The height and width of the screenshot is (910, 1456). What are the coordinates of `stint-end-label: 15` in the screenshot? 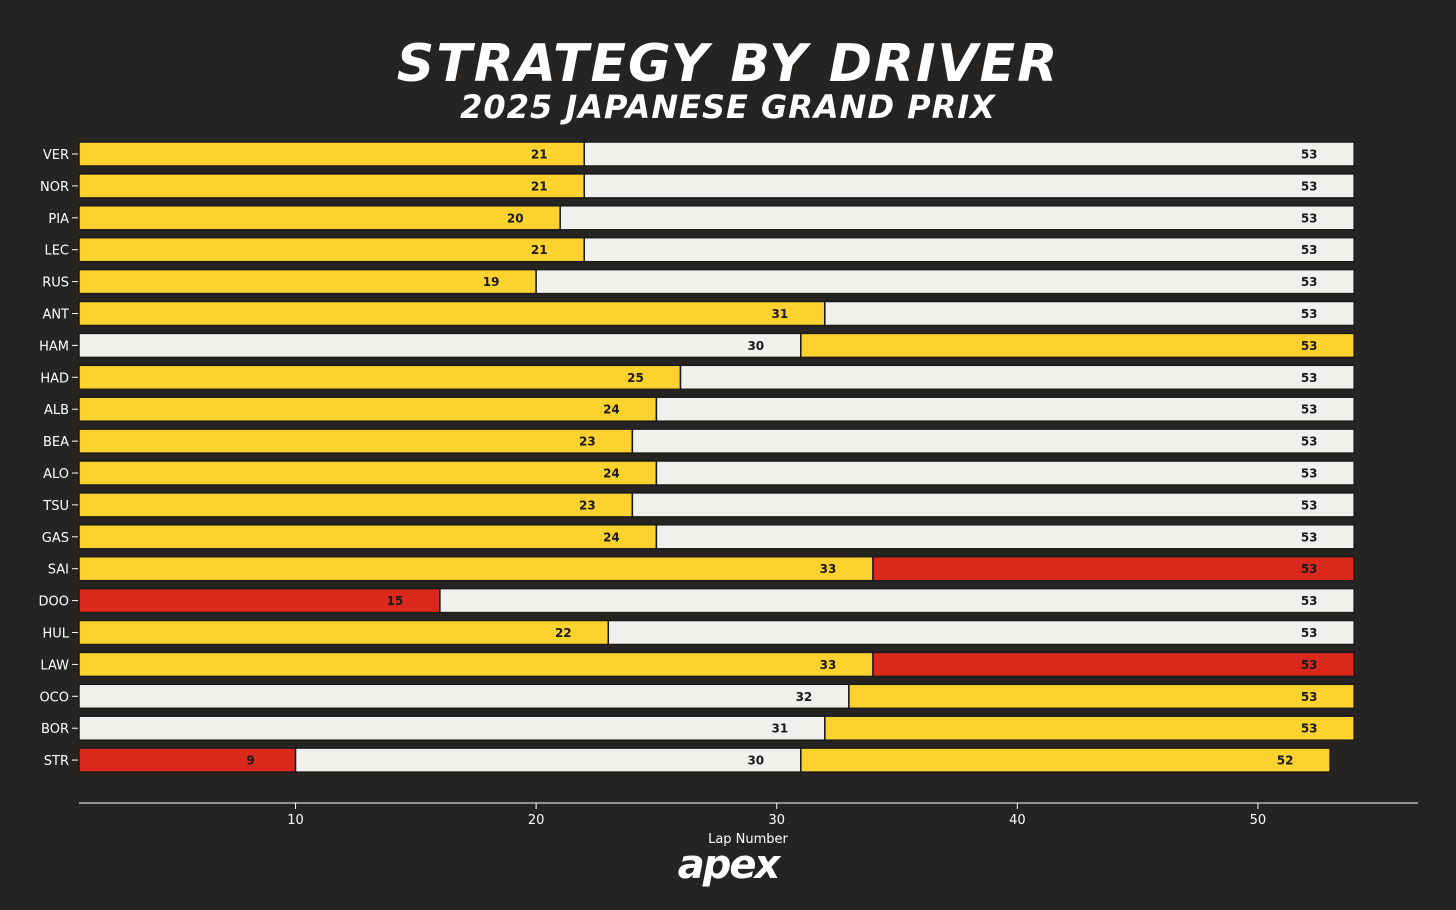 It's located at (395, 601).